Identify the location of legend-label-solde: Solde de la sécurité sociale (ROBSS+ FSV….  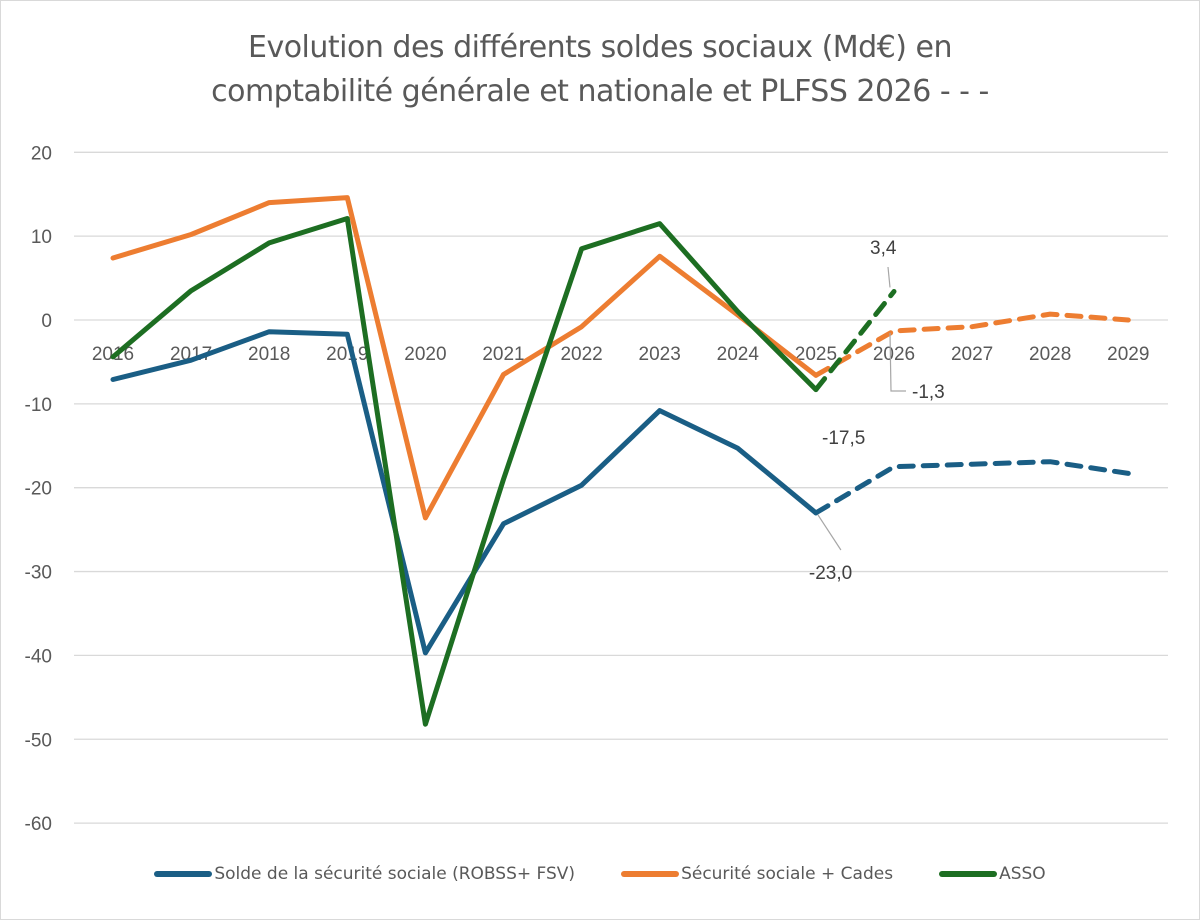
(395, 874).